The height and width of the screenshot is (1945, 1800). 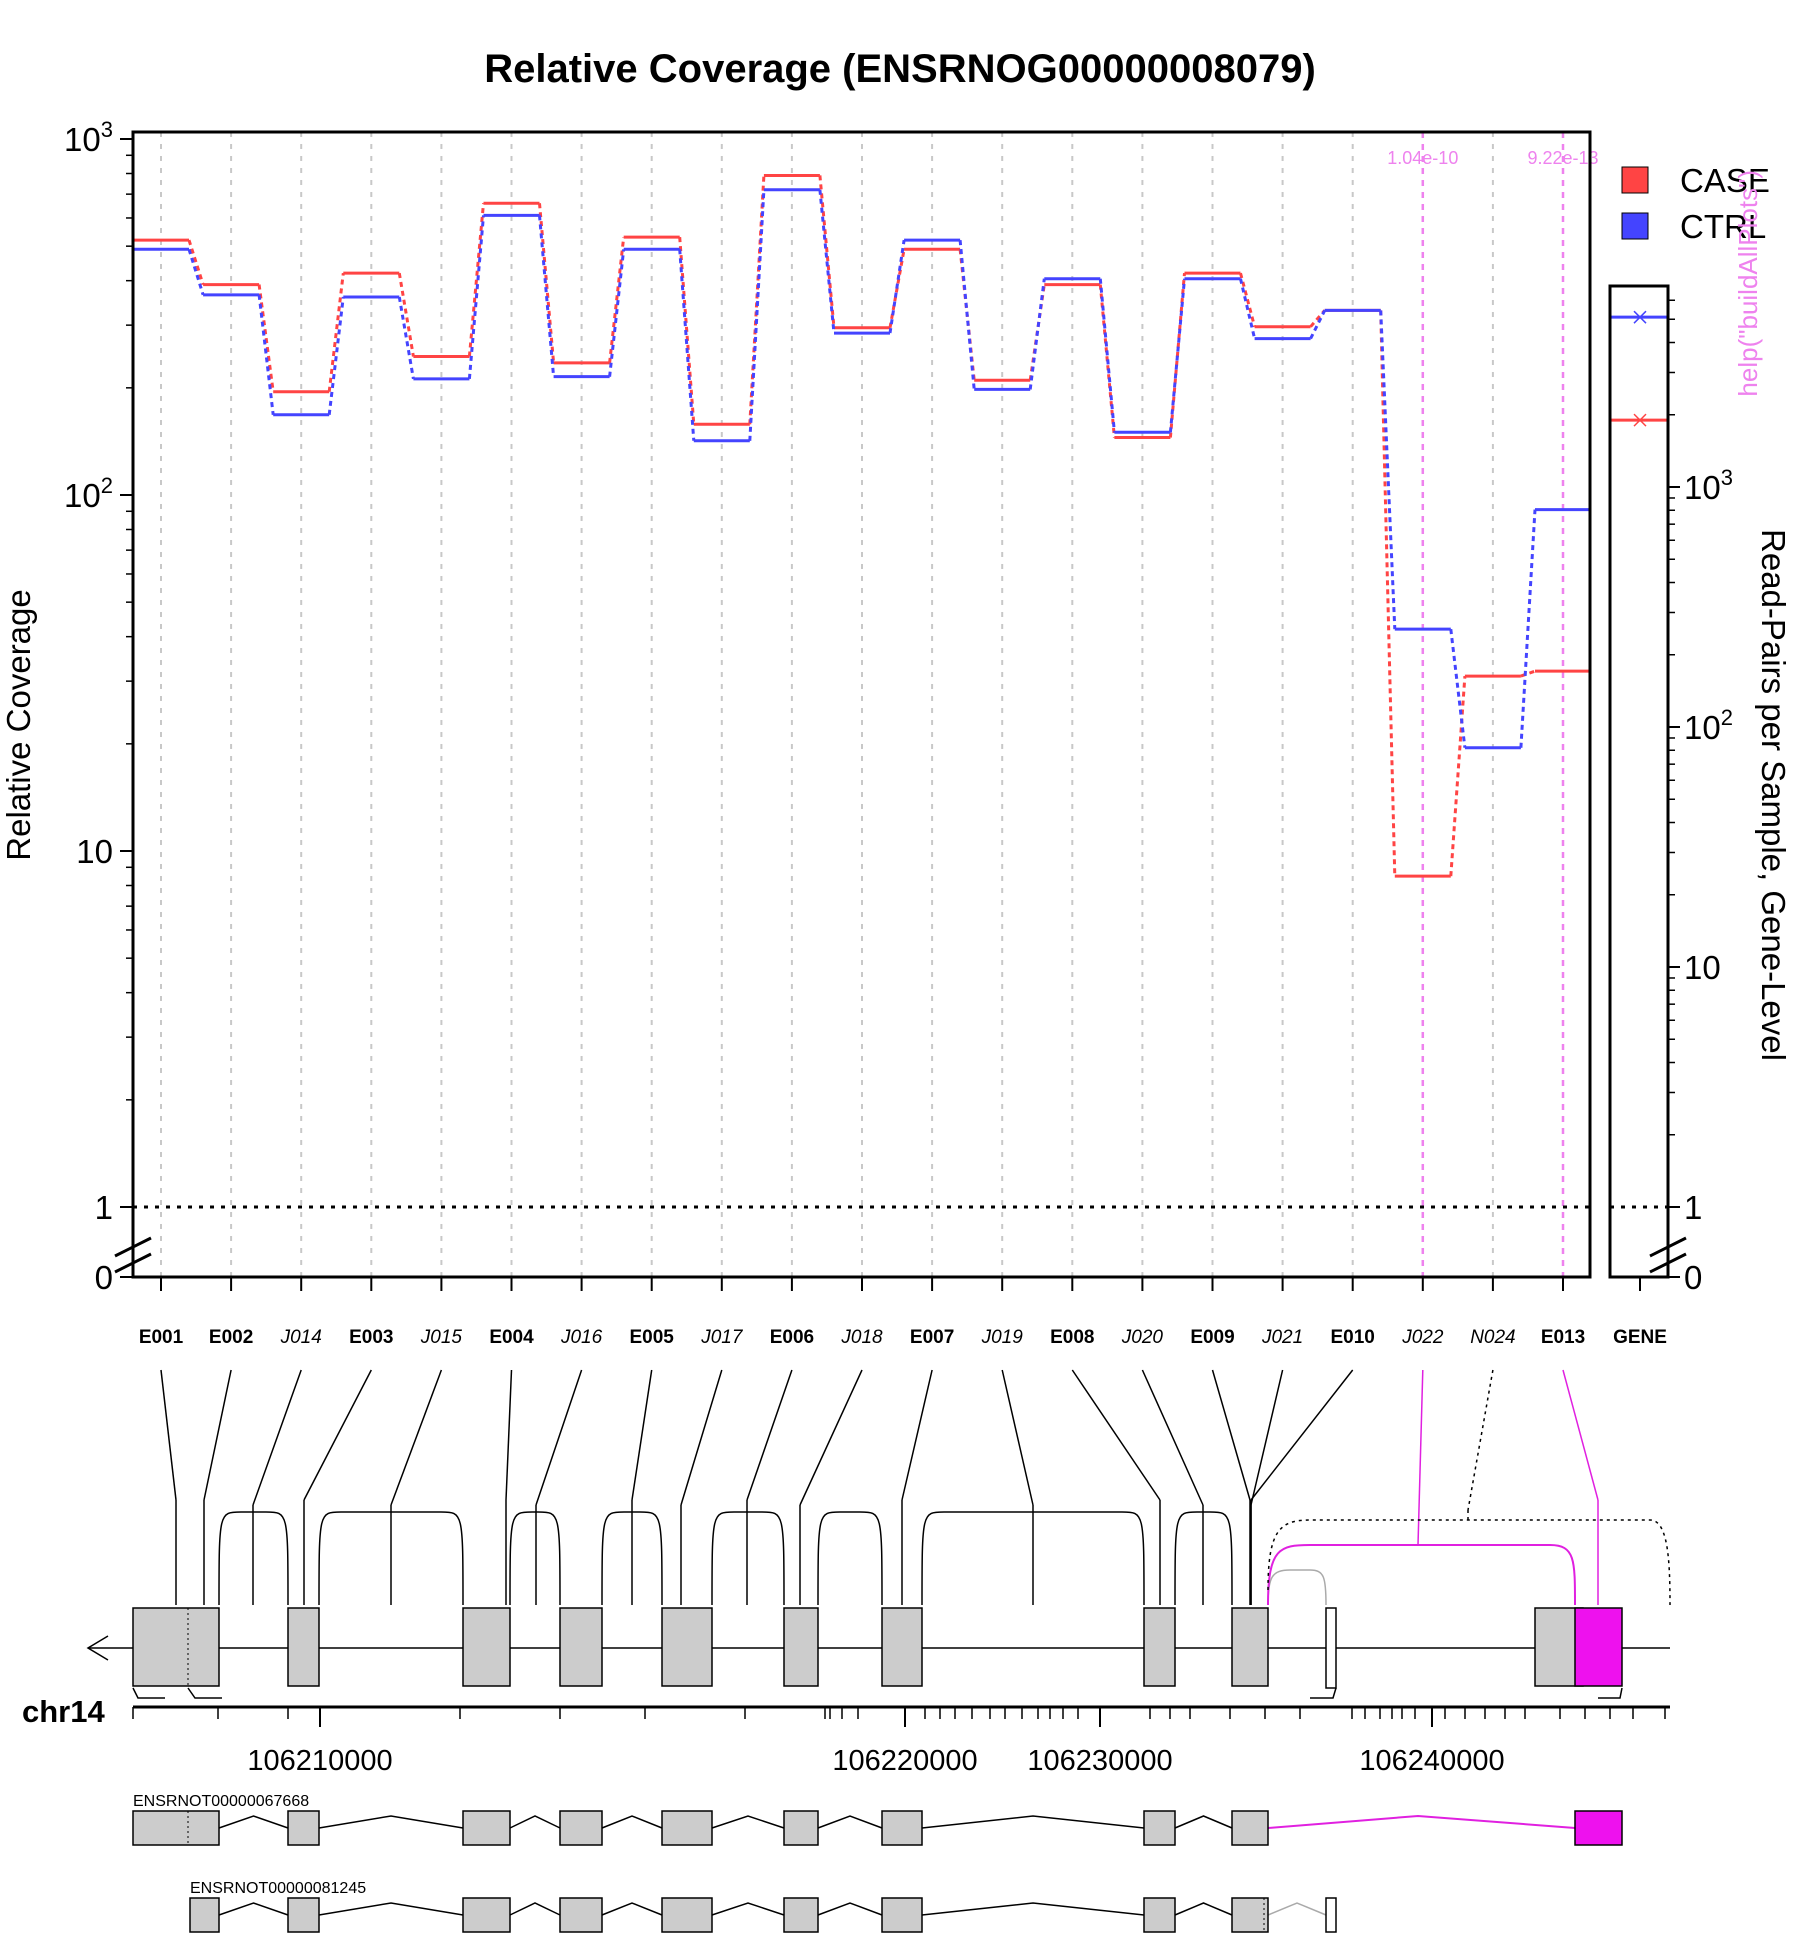 I want to click on genome-position-label: 106220000, so click(x=904, y=1761).